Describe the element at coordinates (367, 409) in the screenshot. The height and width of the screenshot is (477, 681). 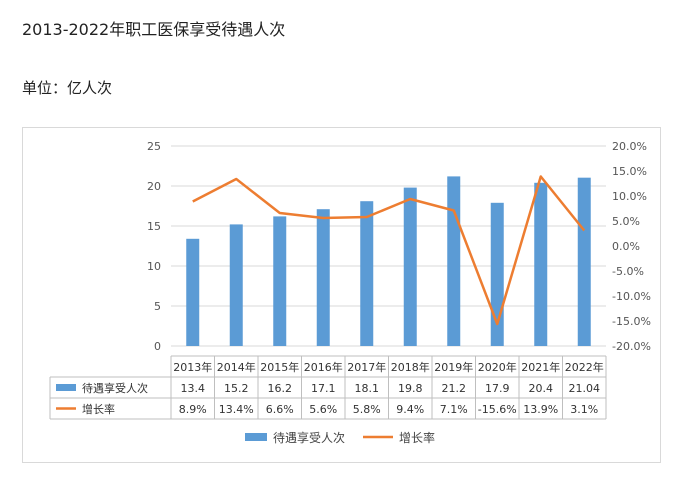
I see `table-cell-value: 5.8%` at that location.